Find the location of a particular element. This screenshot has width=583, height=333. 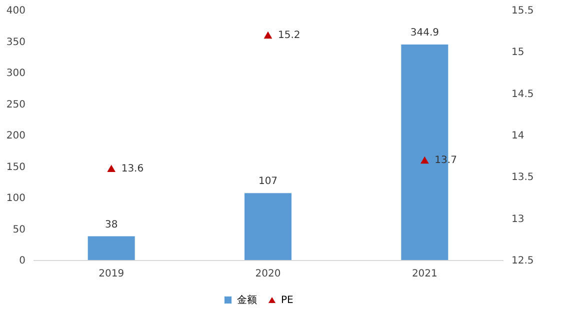

y2-tick-label: 15 is located at coordinates (518, 52).